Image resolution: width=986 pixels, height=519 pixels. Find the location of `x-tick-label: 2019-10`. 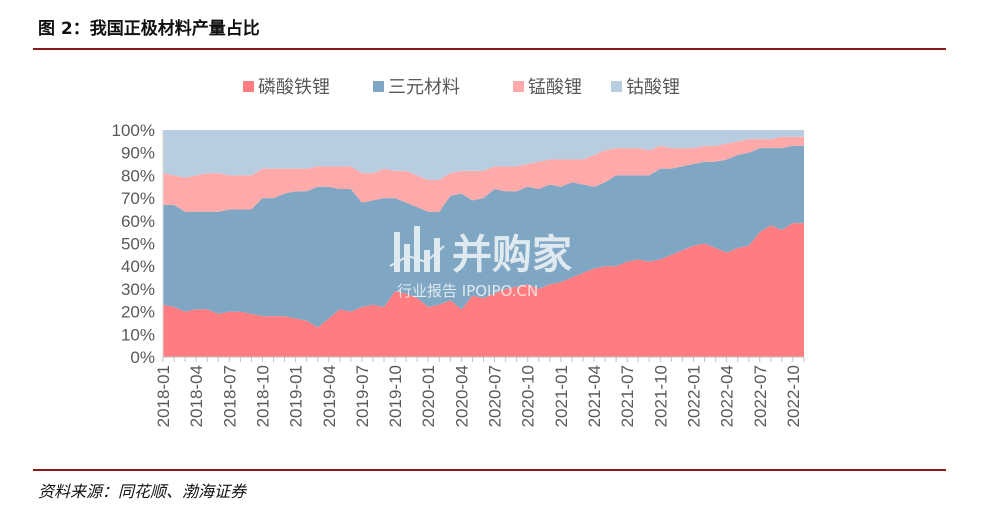

x-tick-label: 2019-10 is located at coordinates (395, 396).